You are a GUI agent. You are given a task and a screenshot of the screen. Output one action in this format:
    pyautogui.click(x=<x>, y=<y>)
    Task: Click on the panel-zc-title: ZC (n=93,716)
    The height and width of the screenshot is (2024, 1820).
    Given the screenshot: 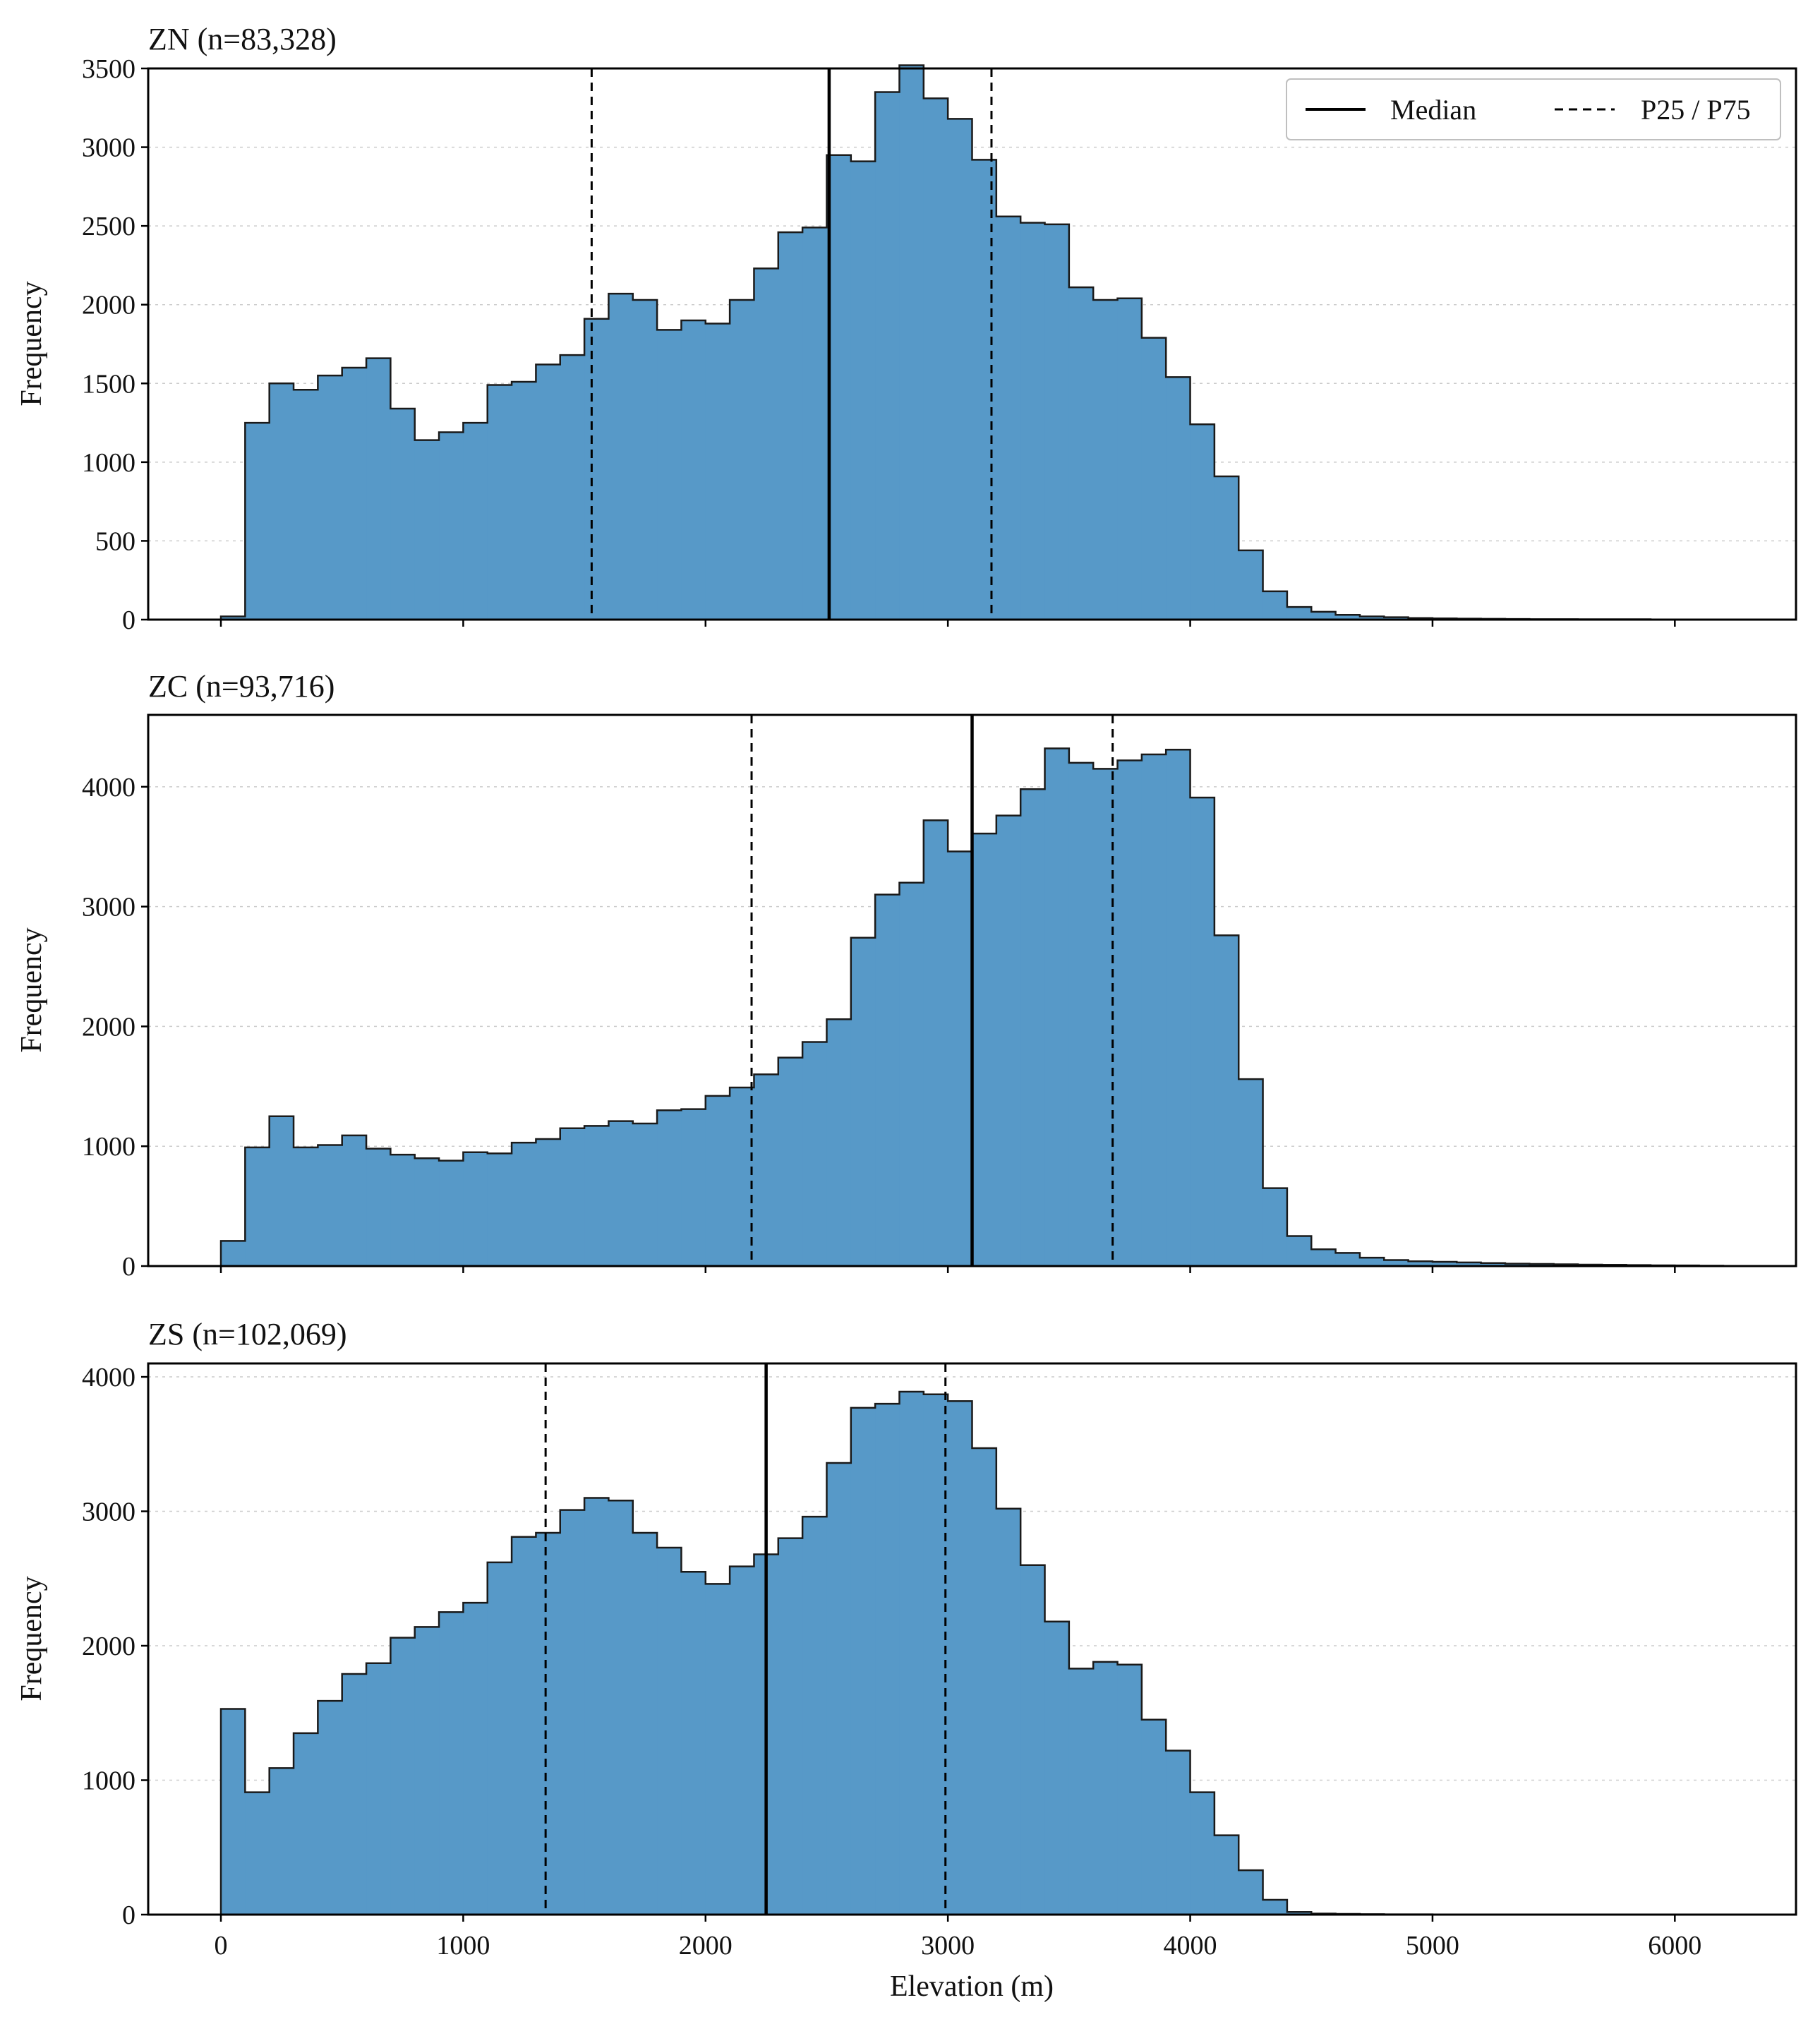 What is the action you would take?
    pyautogui.click(x=242, y=686)
    